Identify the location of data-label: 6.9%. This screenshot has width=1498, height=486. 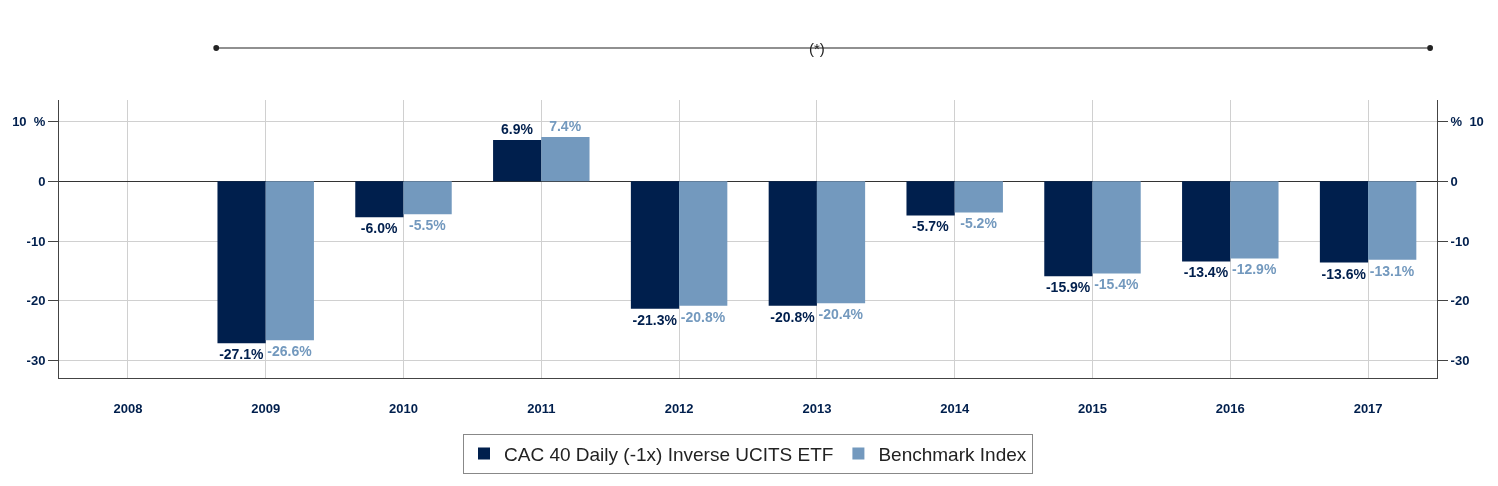
(517, 129).